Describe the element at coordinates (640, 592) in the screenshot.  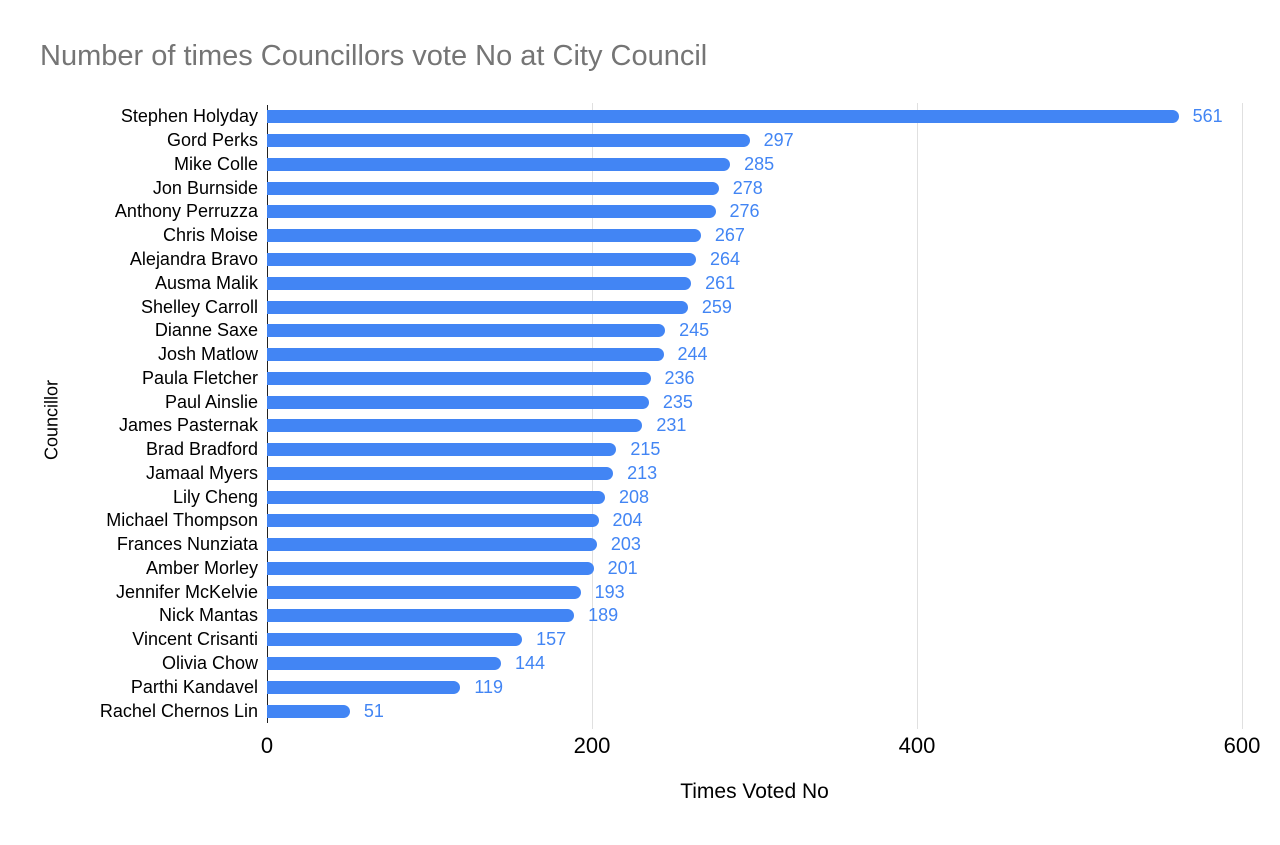
I see `bar-row: Jennifer McKelvie 193` at that location.